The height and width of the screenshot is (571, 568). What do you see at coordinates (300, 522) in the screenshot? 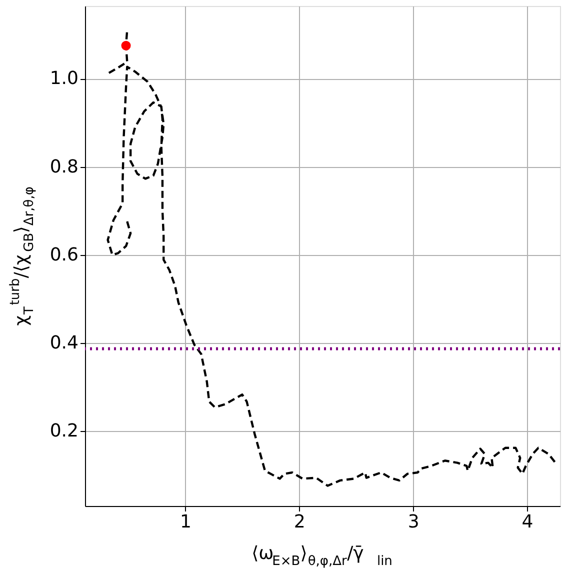
I see `x-tick-label: 2` at bounding box center [300, 522].